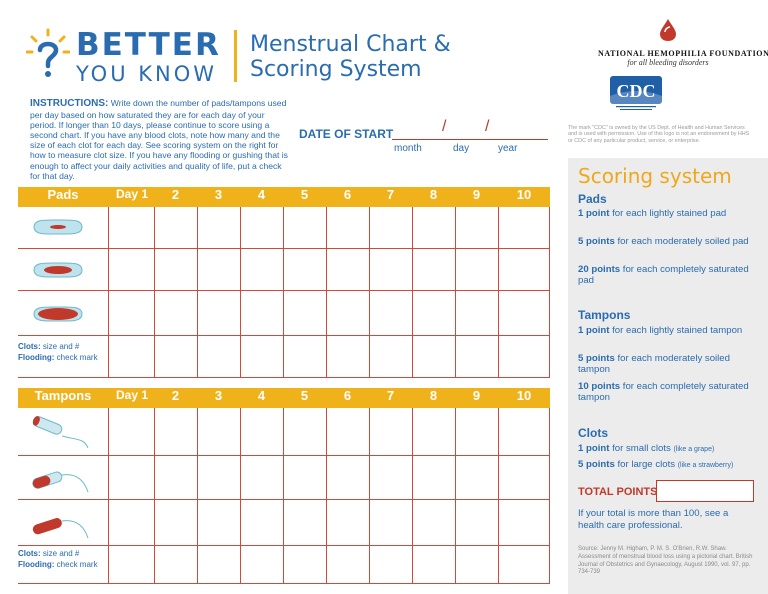  What do you see at coordinates (618, 492) in the screenshot?
I see `total-points-label: TOTAL POINTS` at bounding box center [618, 492].